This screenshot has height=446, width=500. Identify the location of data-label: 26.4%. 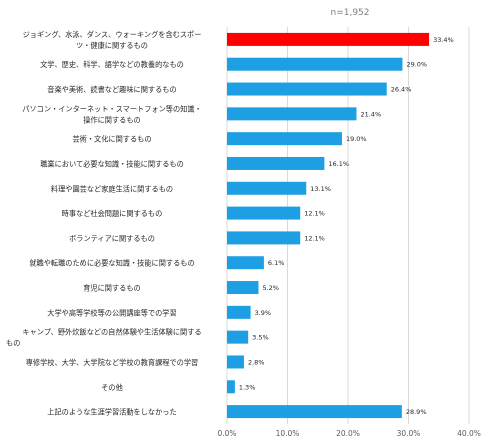
(401, 90).